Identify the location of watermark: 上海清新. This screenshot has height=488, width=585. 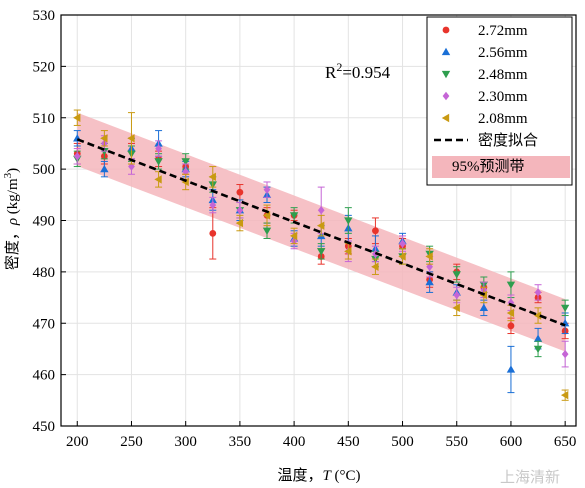
(530, 477).